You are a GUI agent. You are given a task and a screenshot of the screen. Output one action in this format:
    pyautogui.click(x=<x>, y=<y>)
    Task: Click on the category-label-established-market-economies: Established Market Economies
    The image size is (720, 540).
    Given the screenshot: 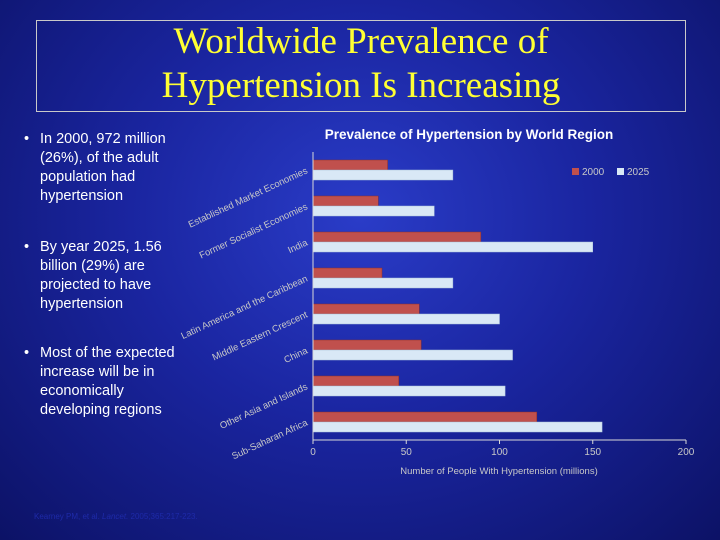 What is the action you would take?
    pyautogui.click(x=248, y=197)
    